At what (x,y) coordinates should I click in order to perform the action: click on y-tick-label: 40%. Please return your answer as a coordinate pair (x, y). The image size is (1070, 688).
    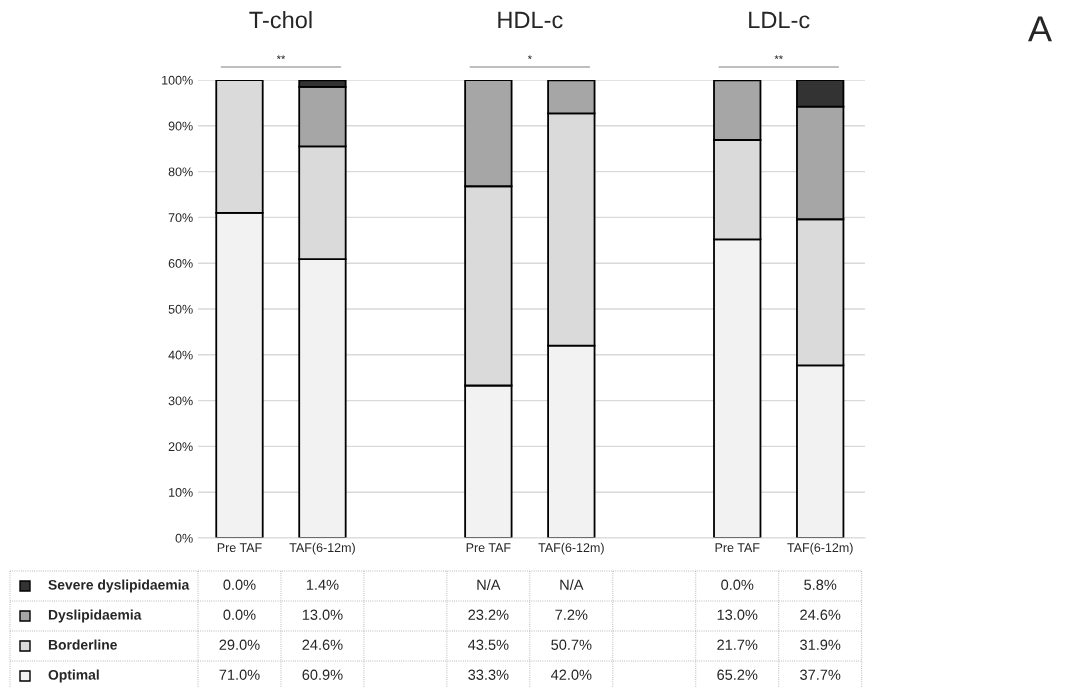
    Looking at the image, I should click on (180, 355).